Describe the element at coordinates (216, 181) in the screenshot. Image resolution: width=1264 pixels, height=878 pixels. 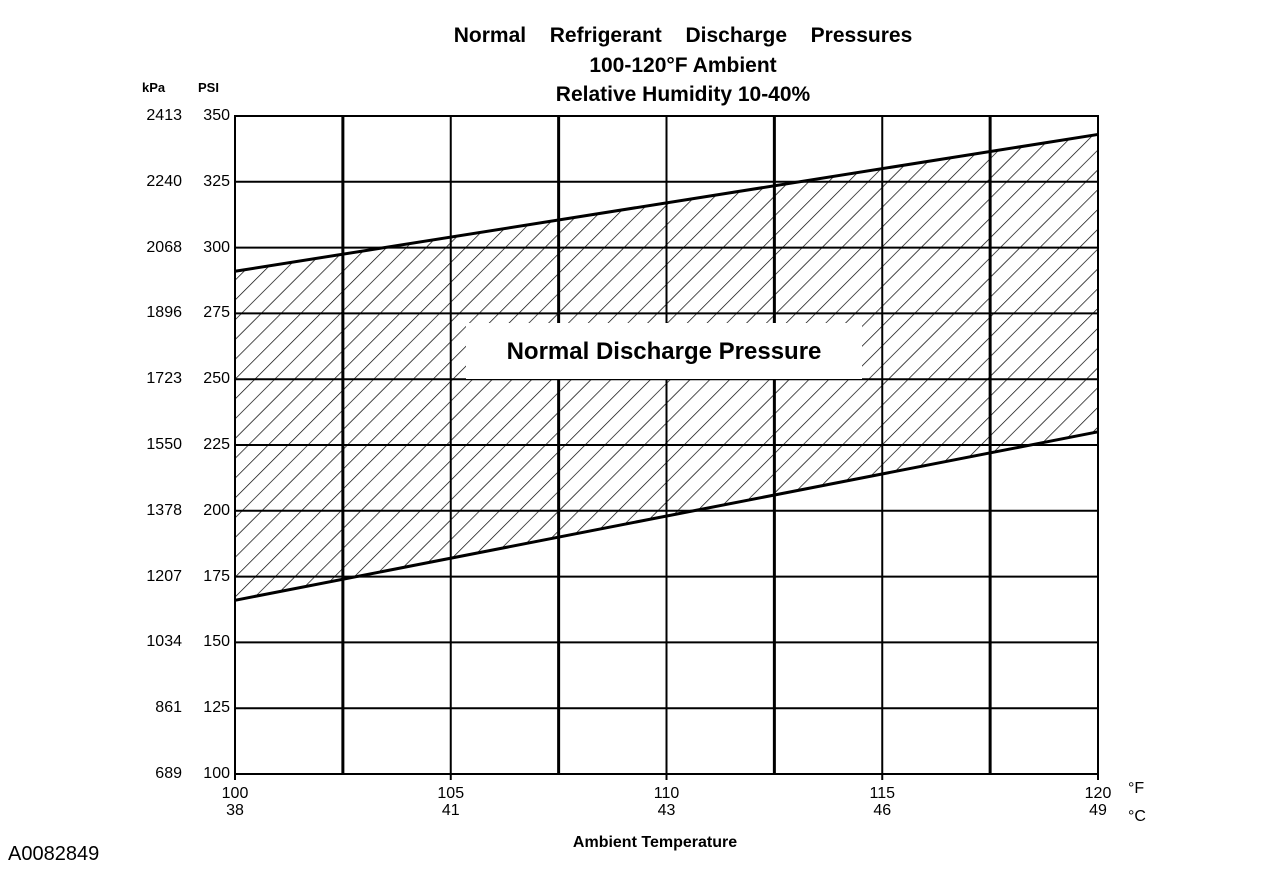
I see `y-tick-psi: 325` at that location.